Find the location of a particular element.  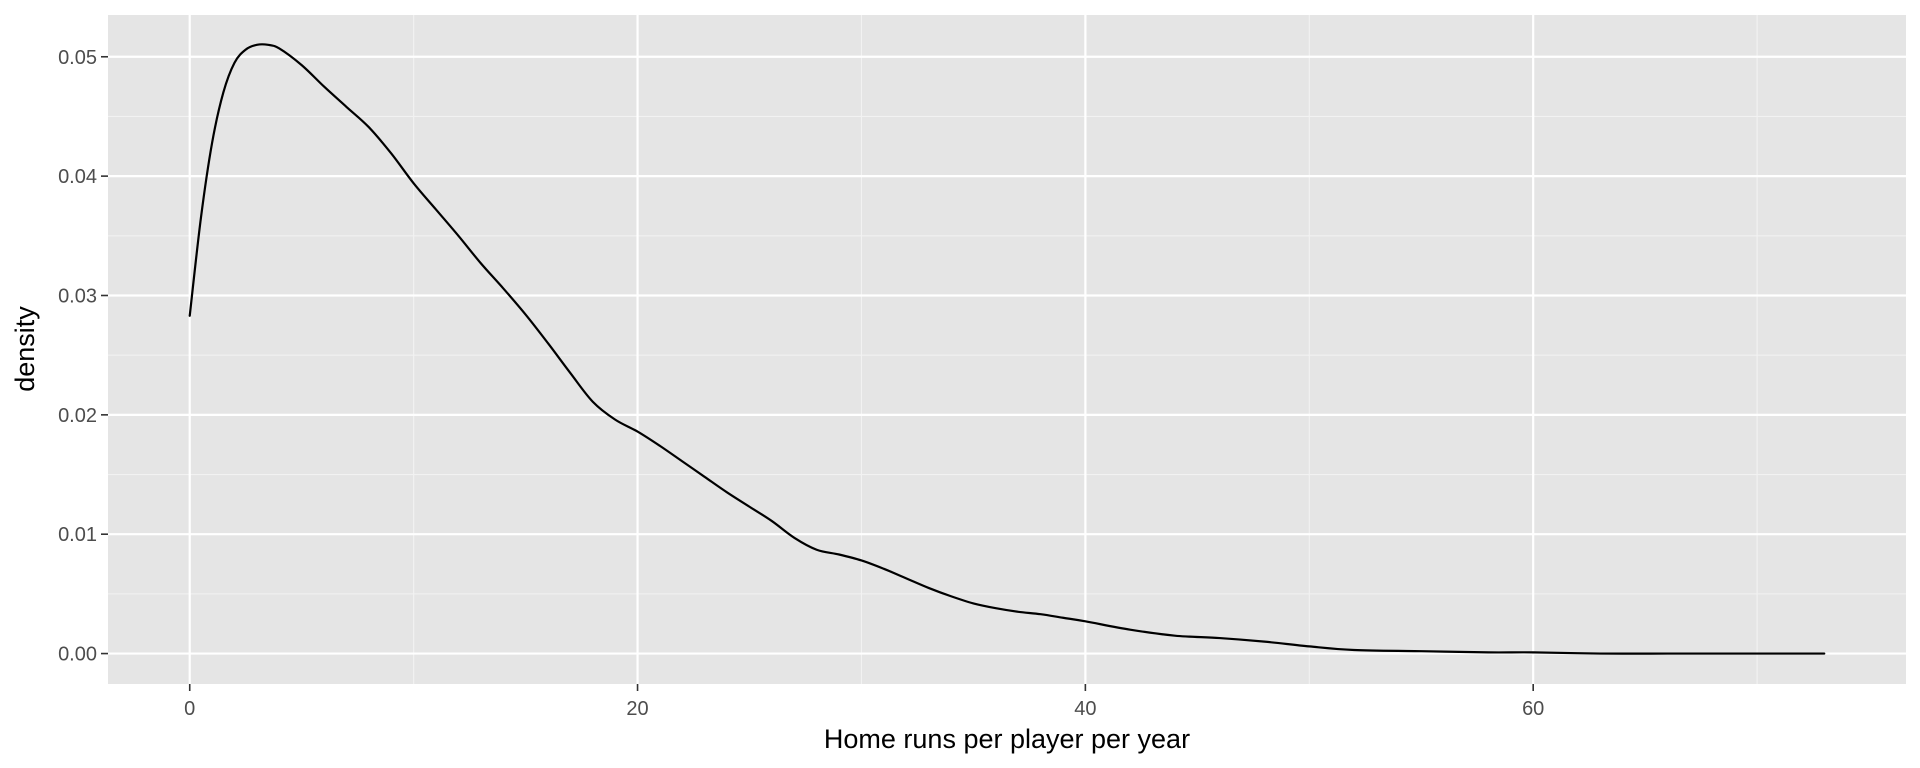

y-axis-title: density is located at coordinates (25, 349).